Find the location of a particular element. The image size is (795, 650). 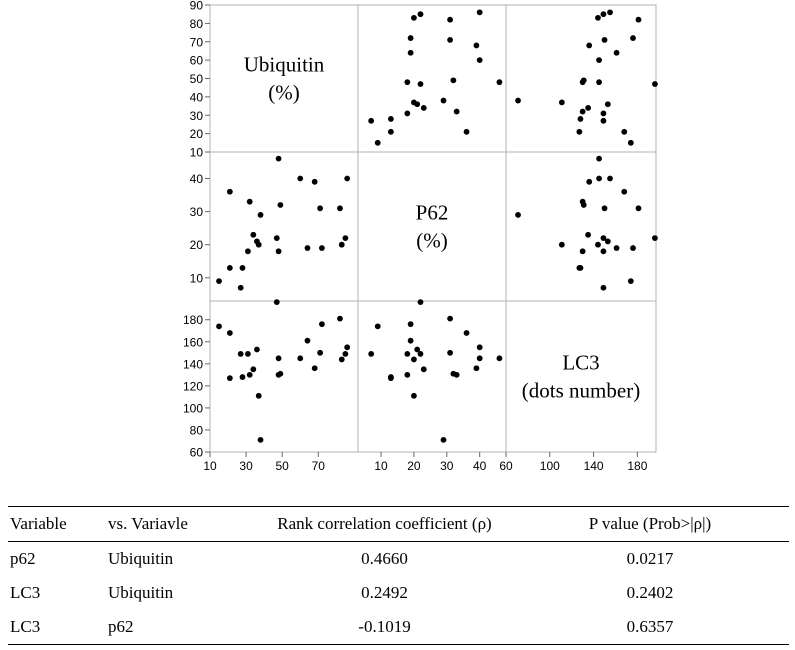

cell-p-value: 0.6357 is located at coordinates (650, 626).